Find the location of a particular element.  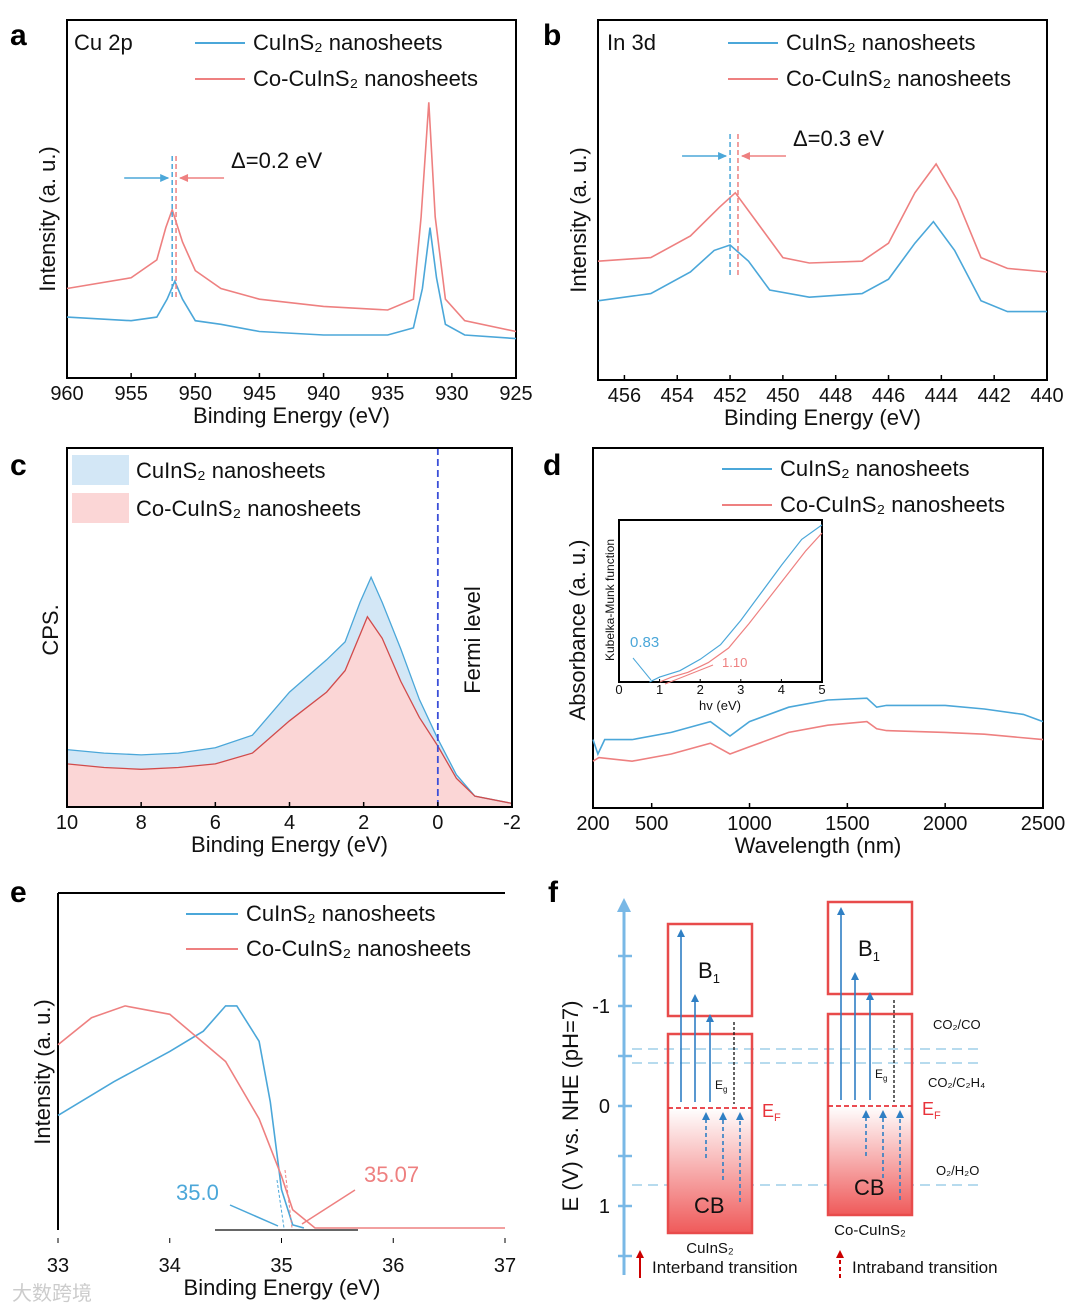

panel-a-xtick-label: 960 is located at coordinates (66, 394).